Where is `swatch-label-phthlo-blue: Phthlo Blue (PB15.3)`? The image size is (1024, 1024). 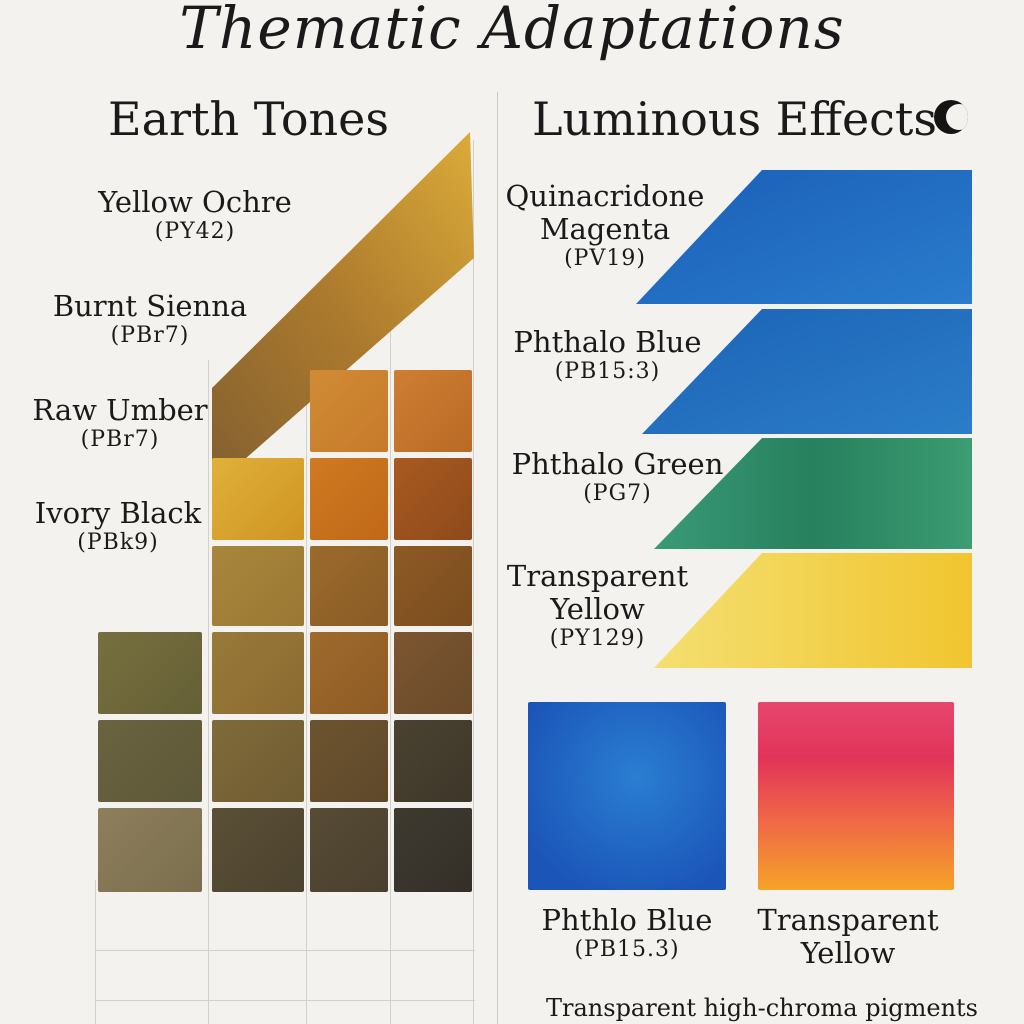 swatch-label-phthlo-blue: Phthlo Blue (PB15.3) is located at coordinates (627, 933).